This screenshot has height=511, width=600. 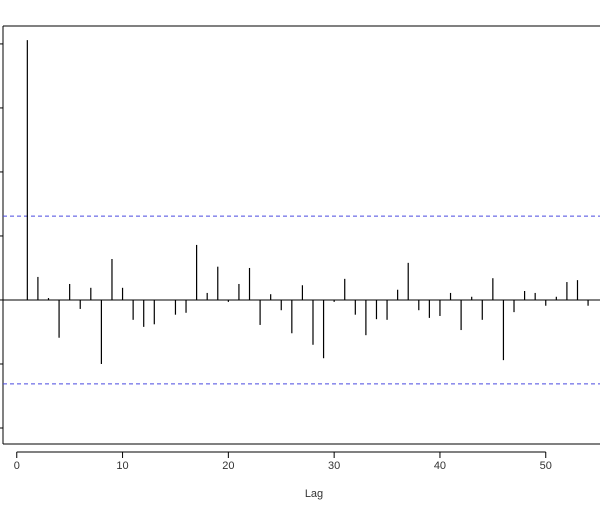 I want to click on x-tick-label: 10, so click(x=122, y=466).